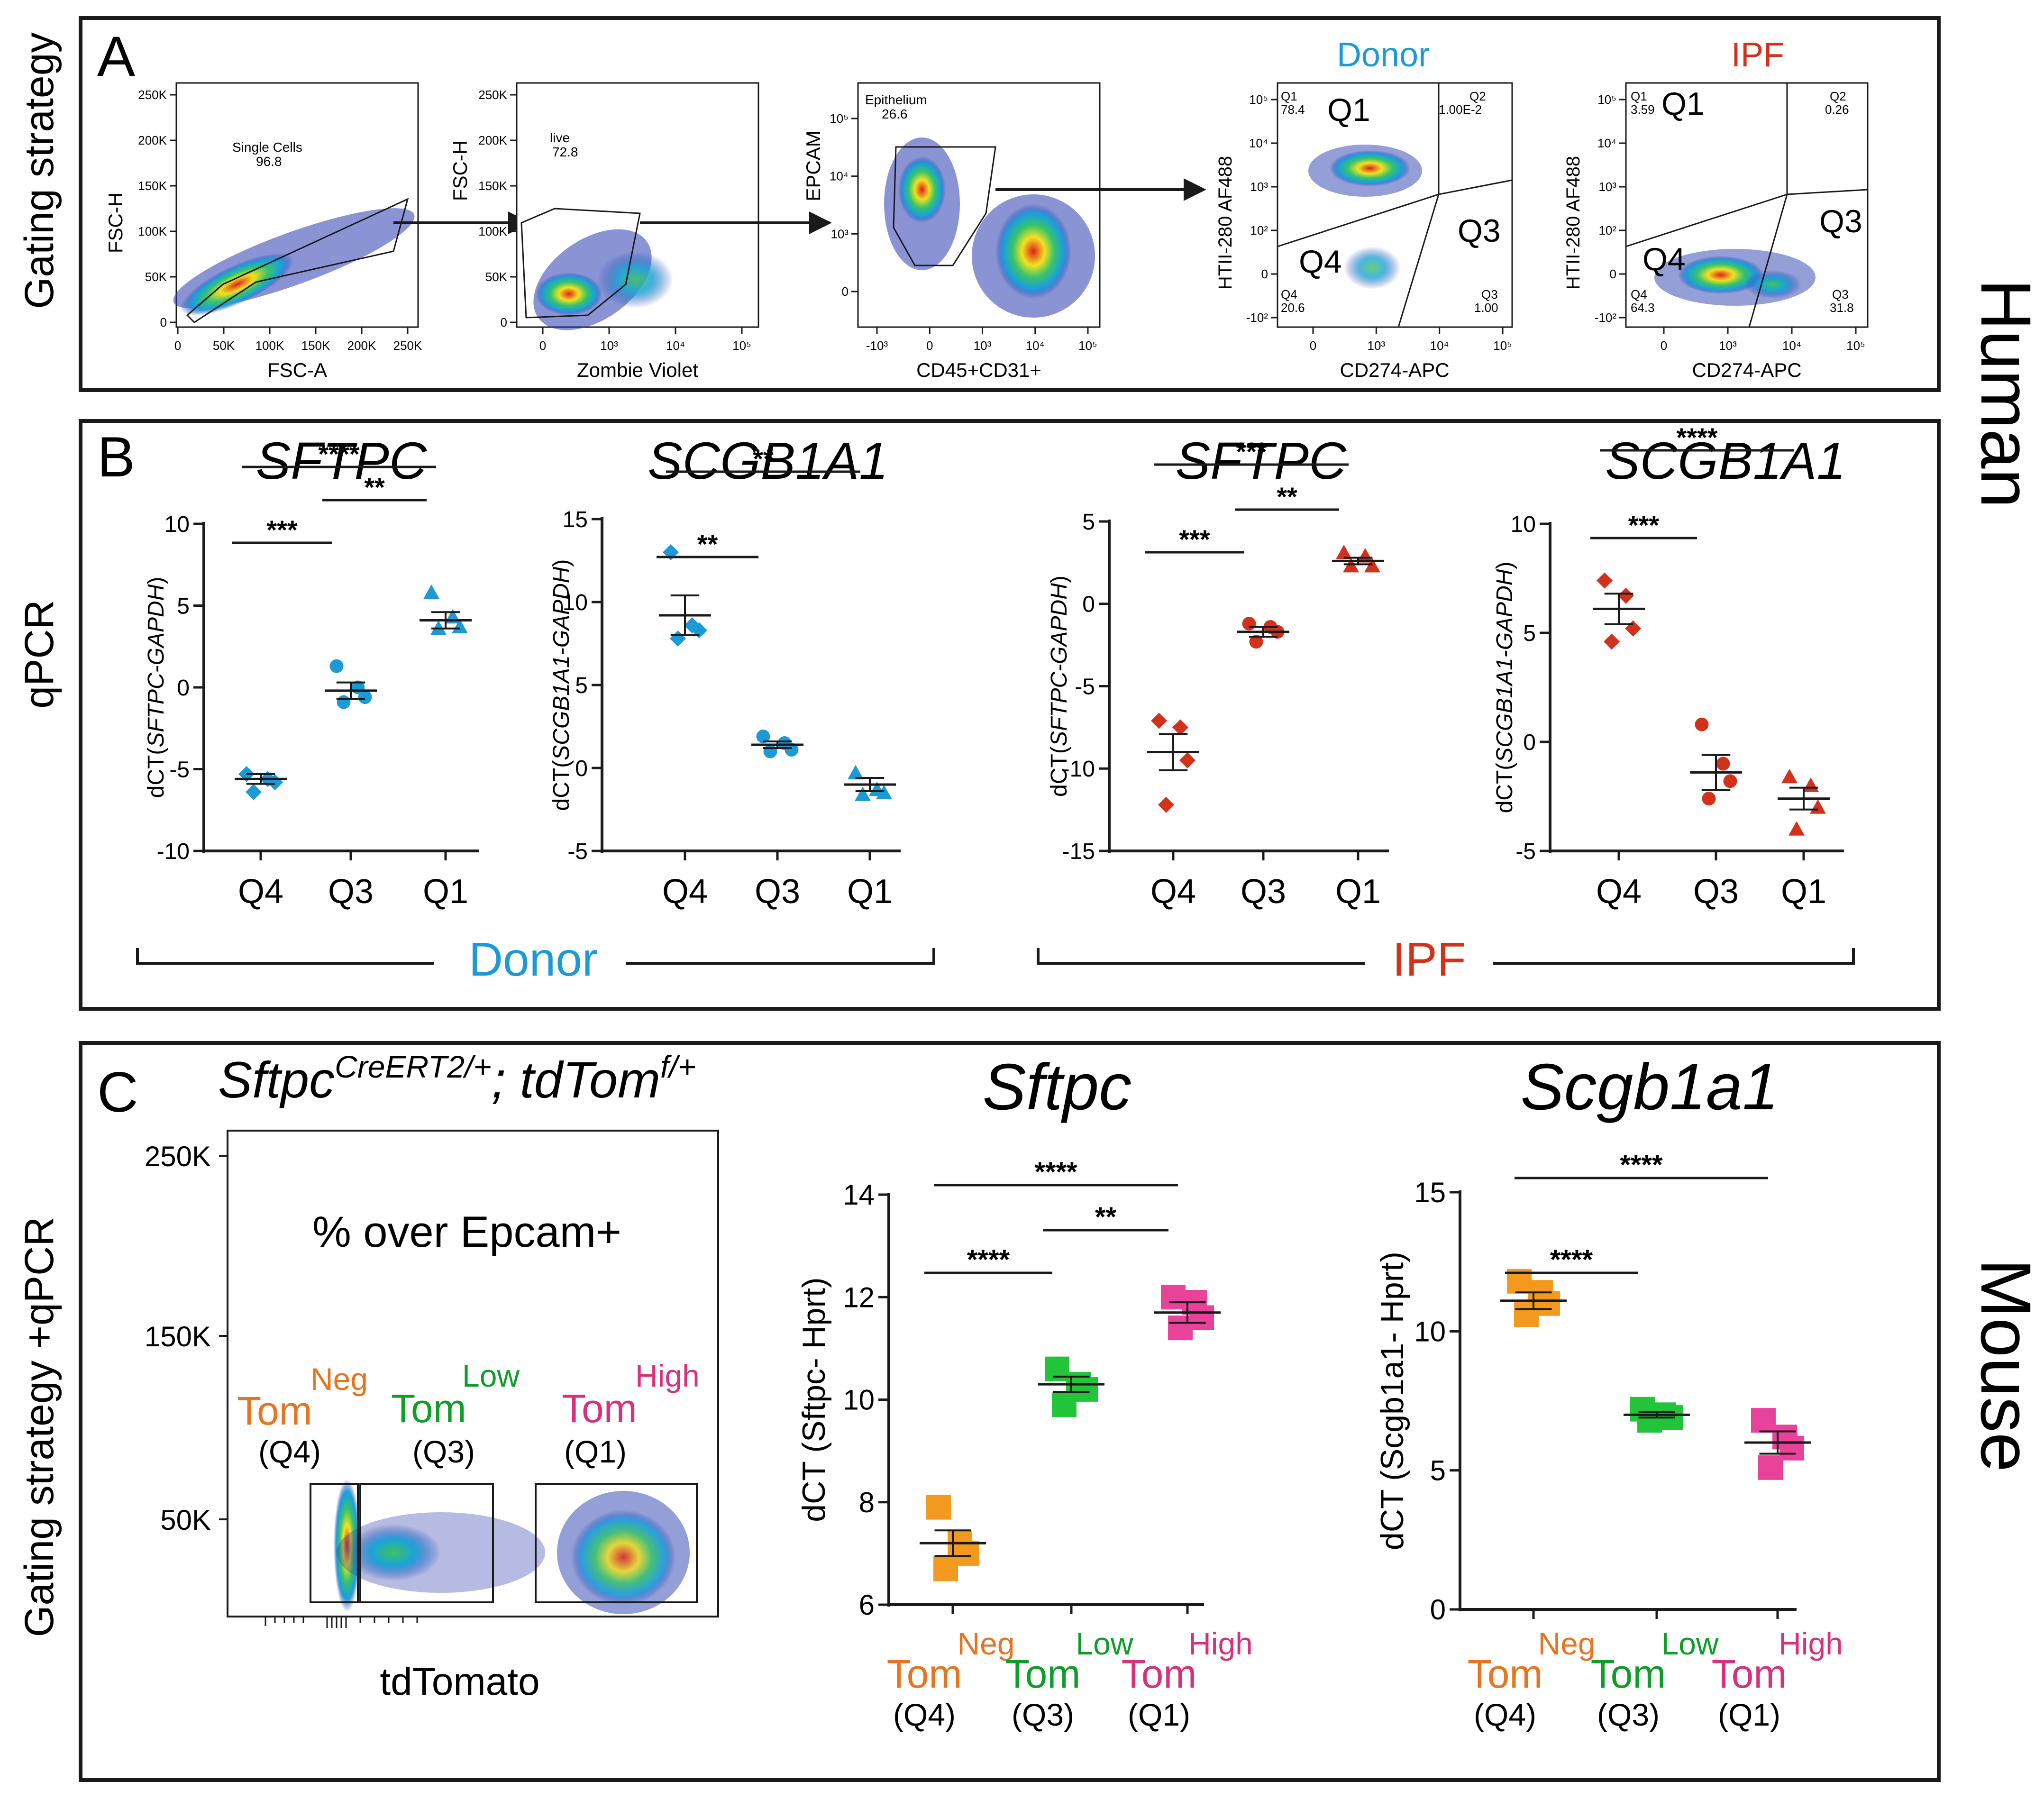 The height and width of the screenshot is (1800, 2044). What do you see at coordinates (341, 1622) in the screenshot?
I see `mouse-flow-xticks` at bounding box center [341, 1622].